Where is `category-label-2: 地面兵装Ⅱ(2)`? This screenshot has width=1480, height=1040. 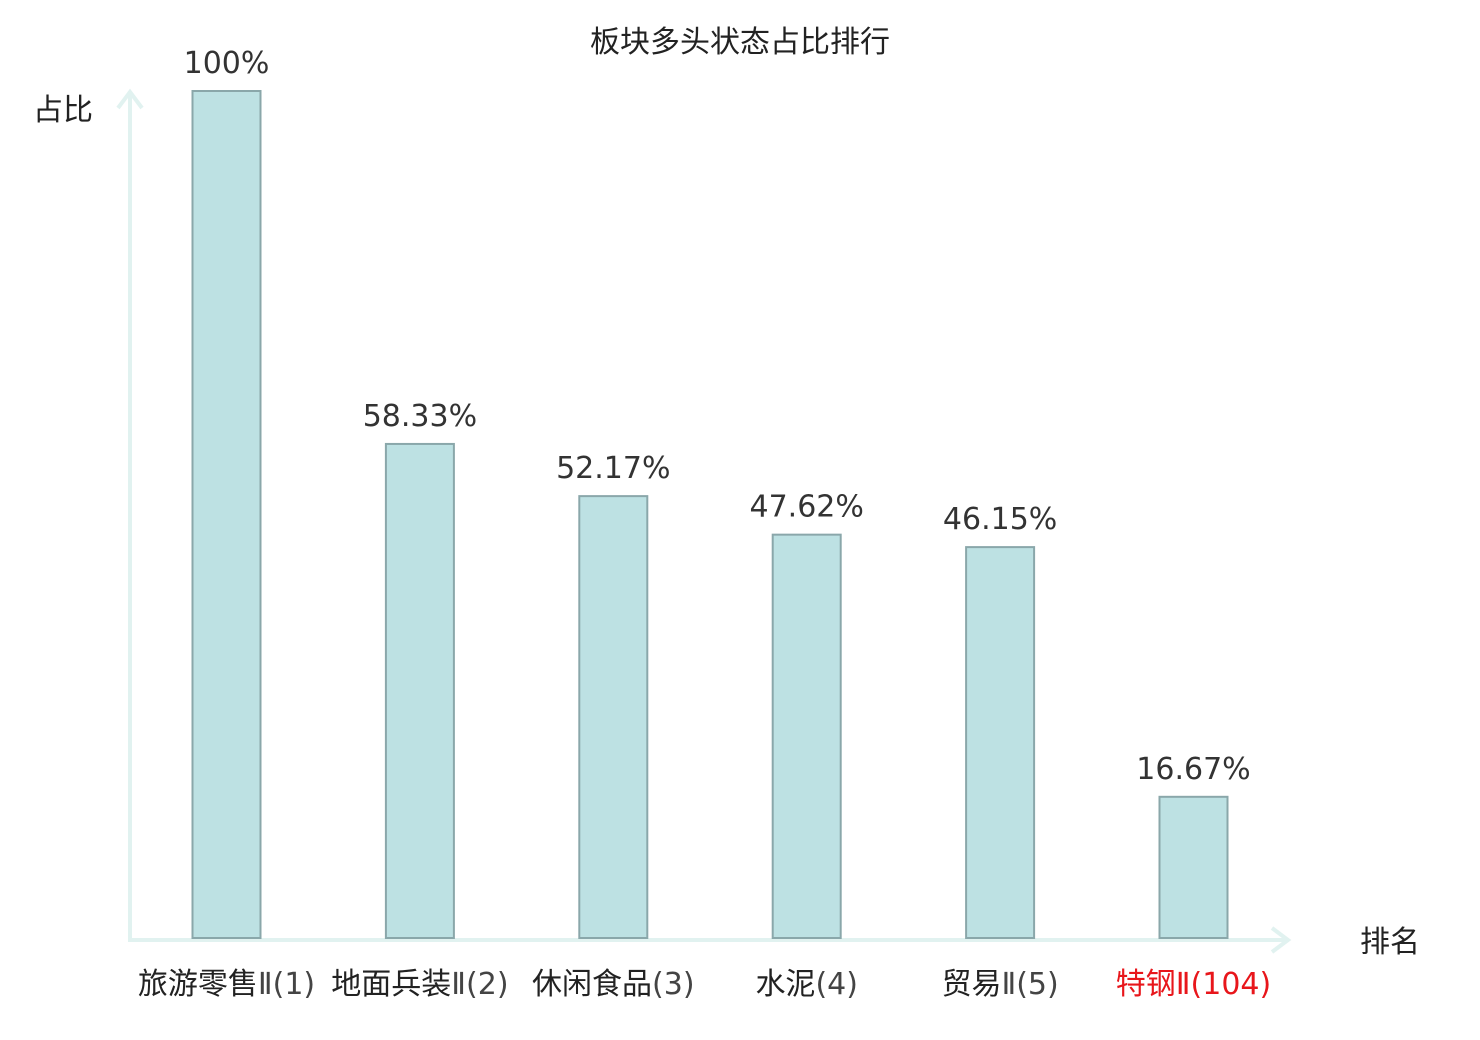
category-label-2: 地面兵装Ⅱ(2) is located at coordinates (419, 984).